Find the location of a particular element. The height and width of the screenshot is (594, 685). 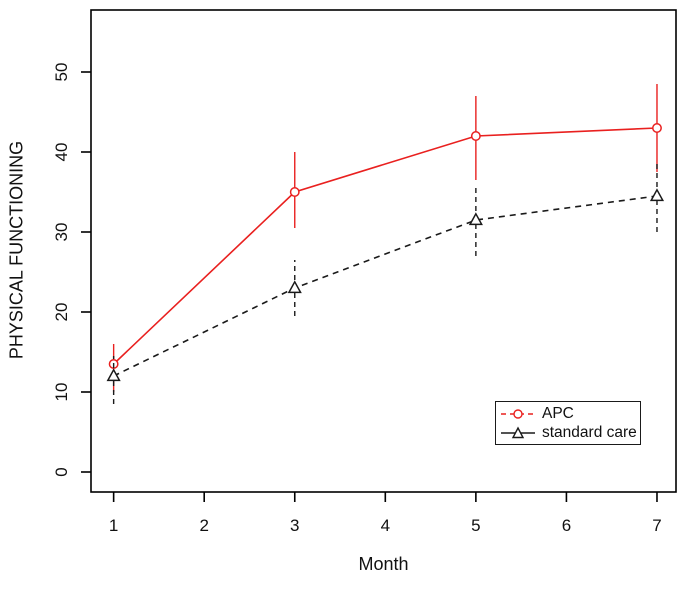

x-tick-label: 3 is located at coordinates (294, 525).